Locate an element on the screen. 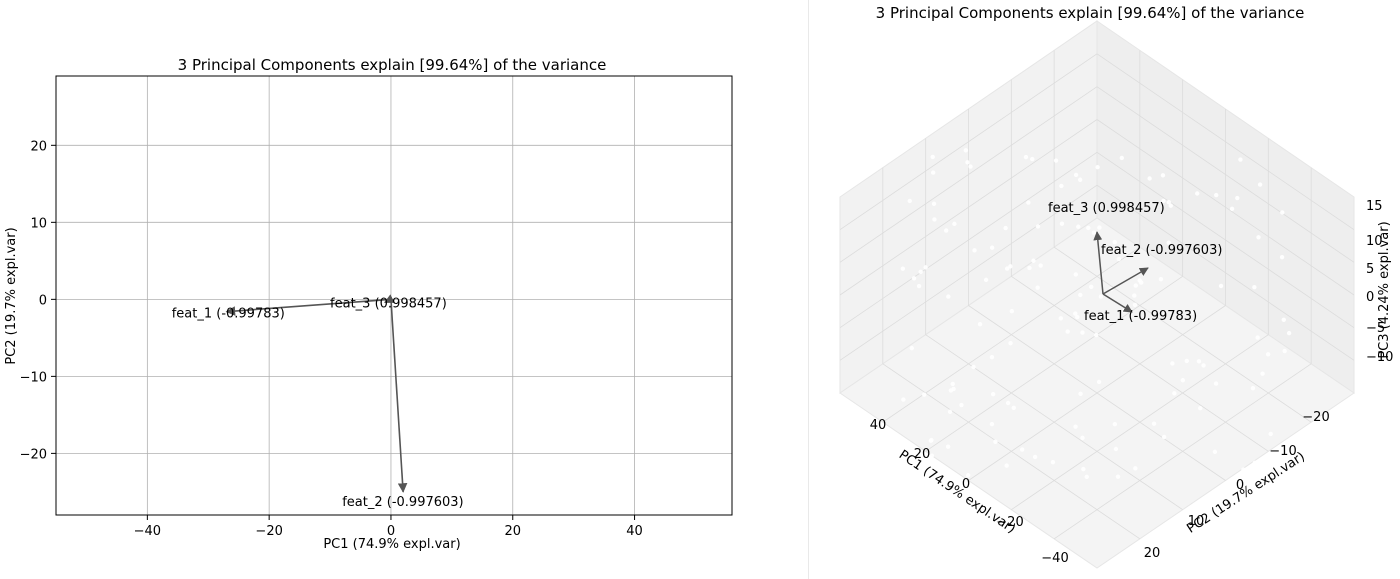  x-tick-label-3d: 20 is located at coordinates (922, 454).